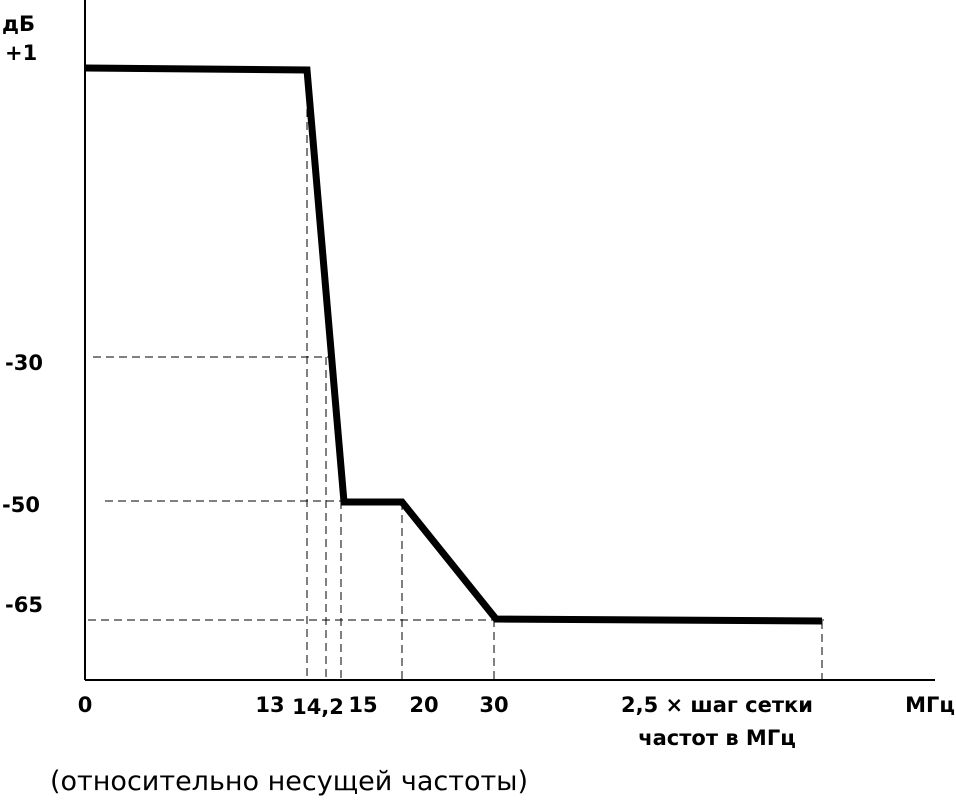  Describe the element at coordinates (269, 705) in the screenshot. I see `x-label: 13` at that location.